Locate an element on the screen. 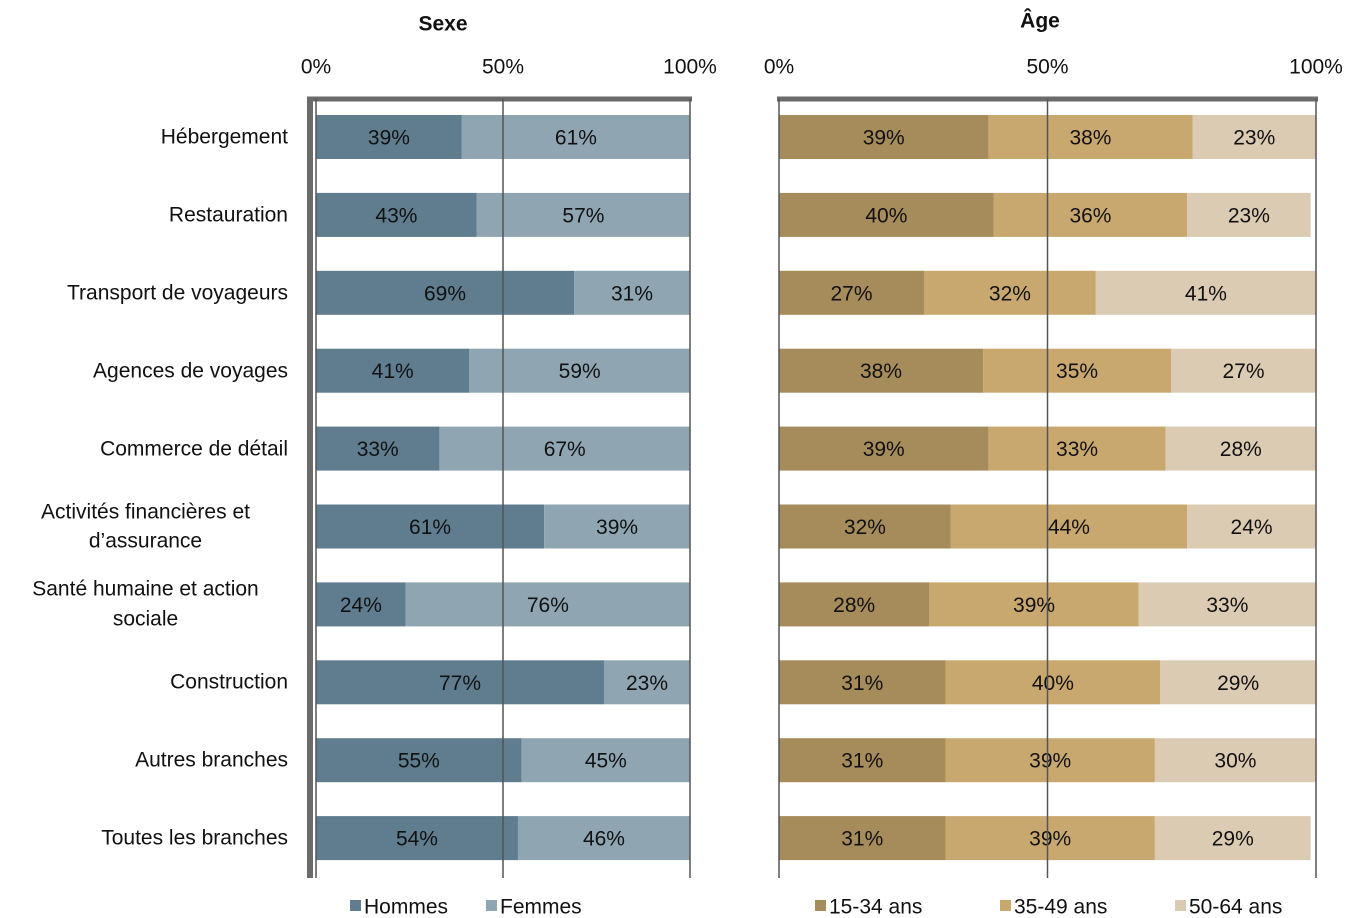 This screenshot has width=1351, height=918. chart-title: Sexe is located at coordinates (442, 24).